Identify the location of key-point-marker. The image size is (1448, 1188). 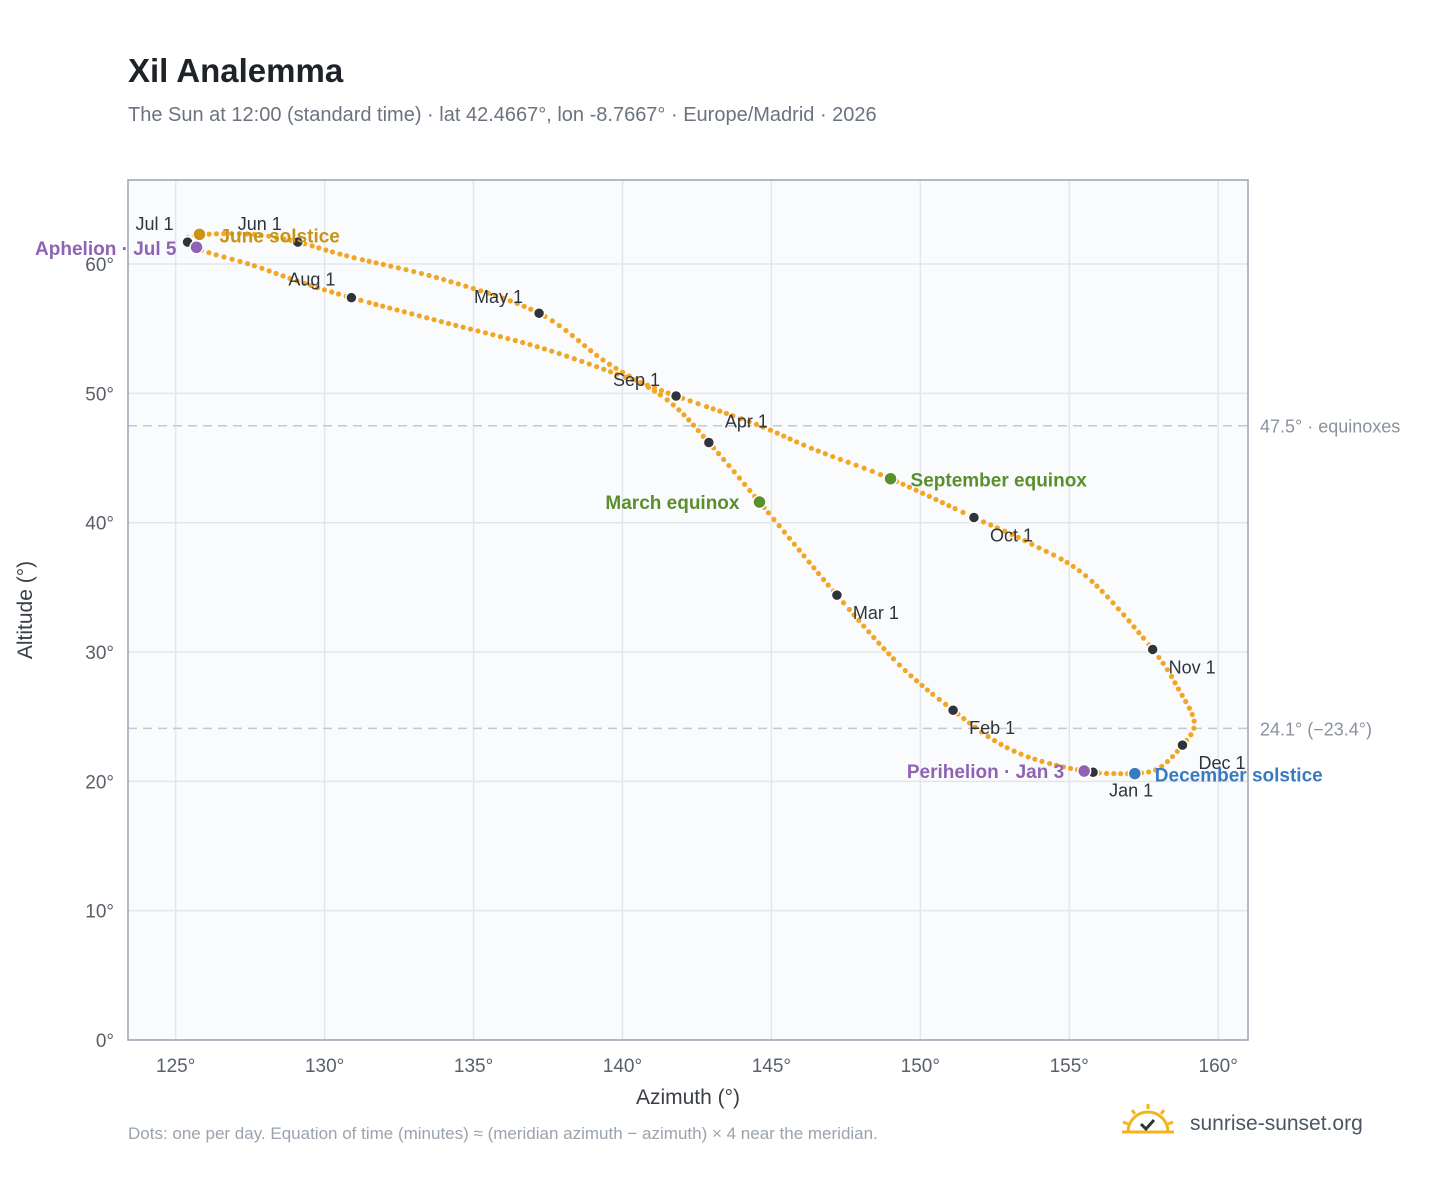
(196, 247).